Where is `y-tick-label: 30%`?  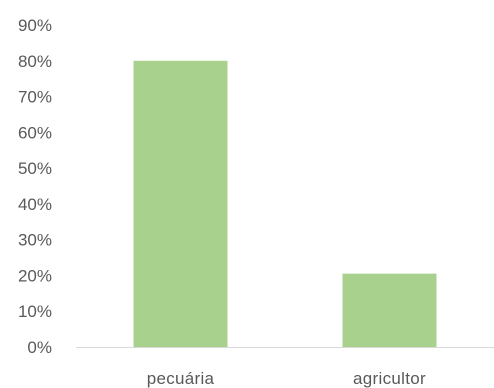
y-tick-label: 30% is located at coordinates (35, 240).